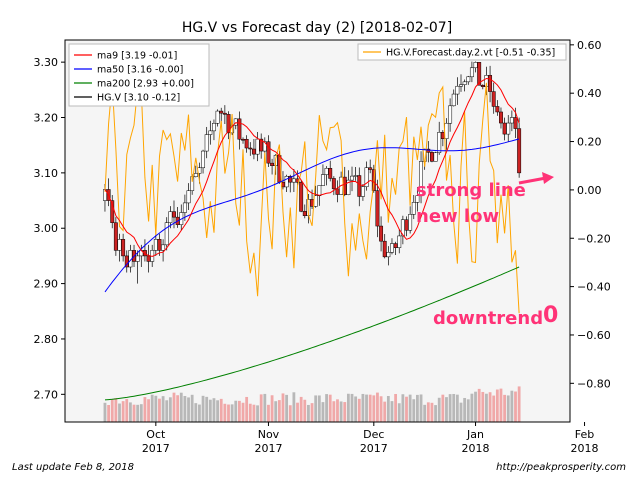  I want to click on left-tick-label: 3.30, so click(46, 62).